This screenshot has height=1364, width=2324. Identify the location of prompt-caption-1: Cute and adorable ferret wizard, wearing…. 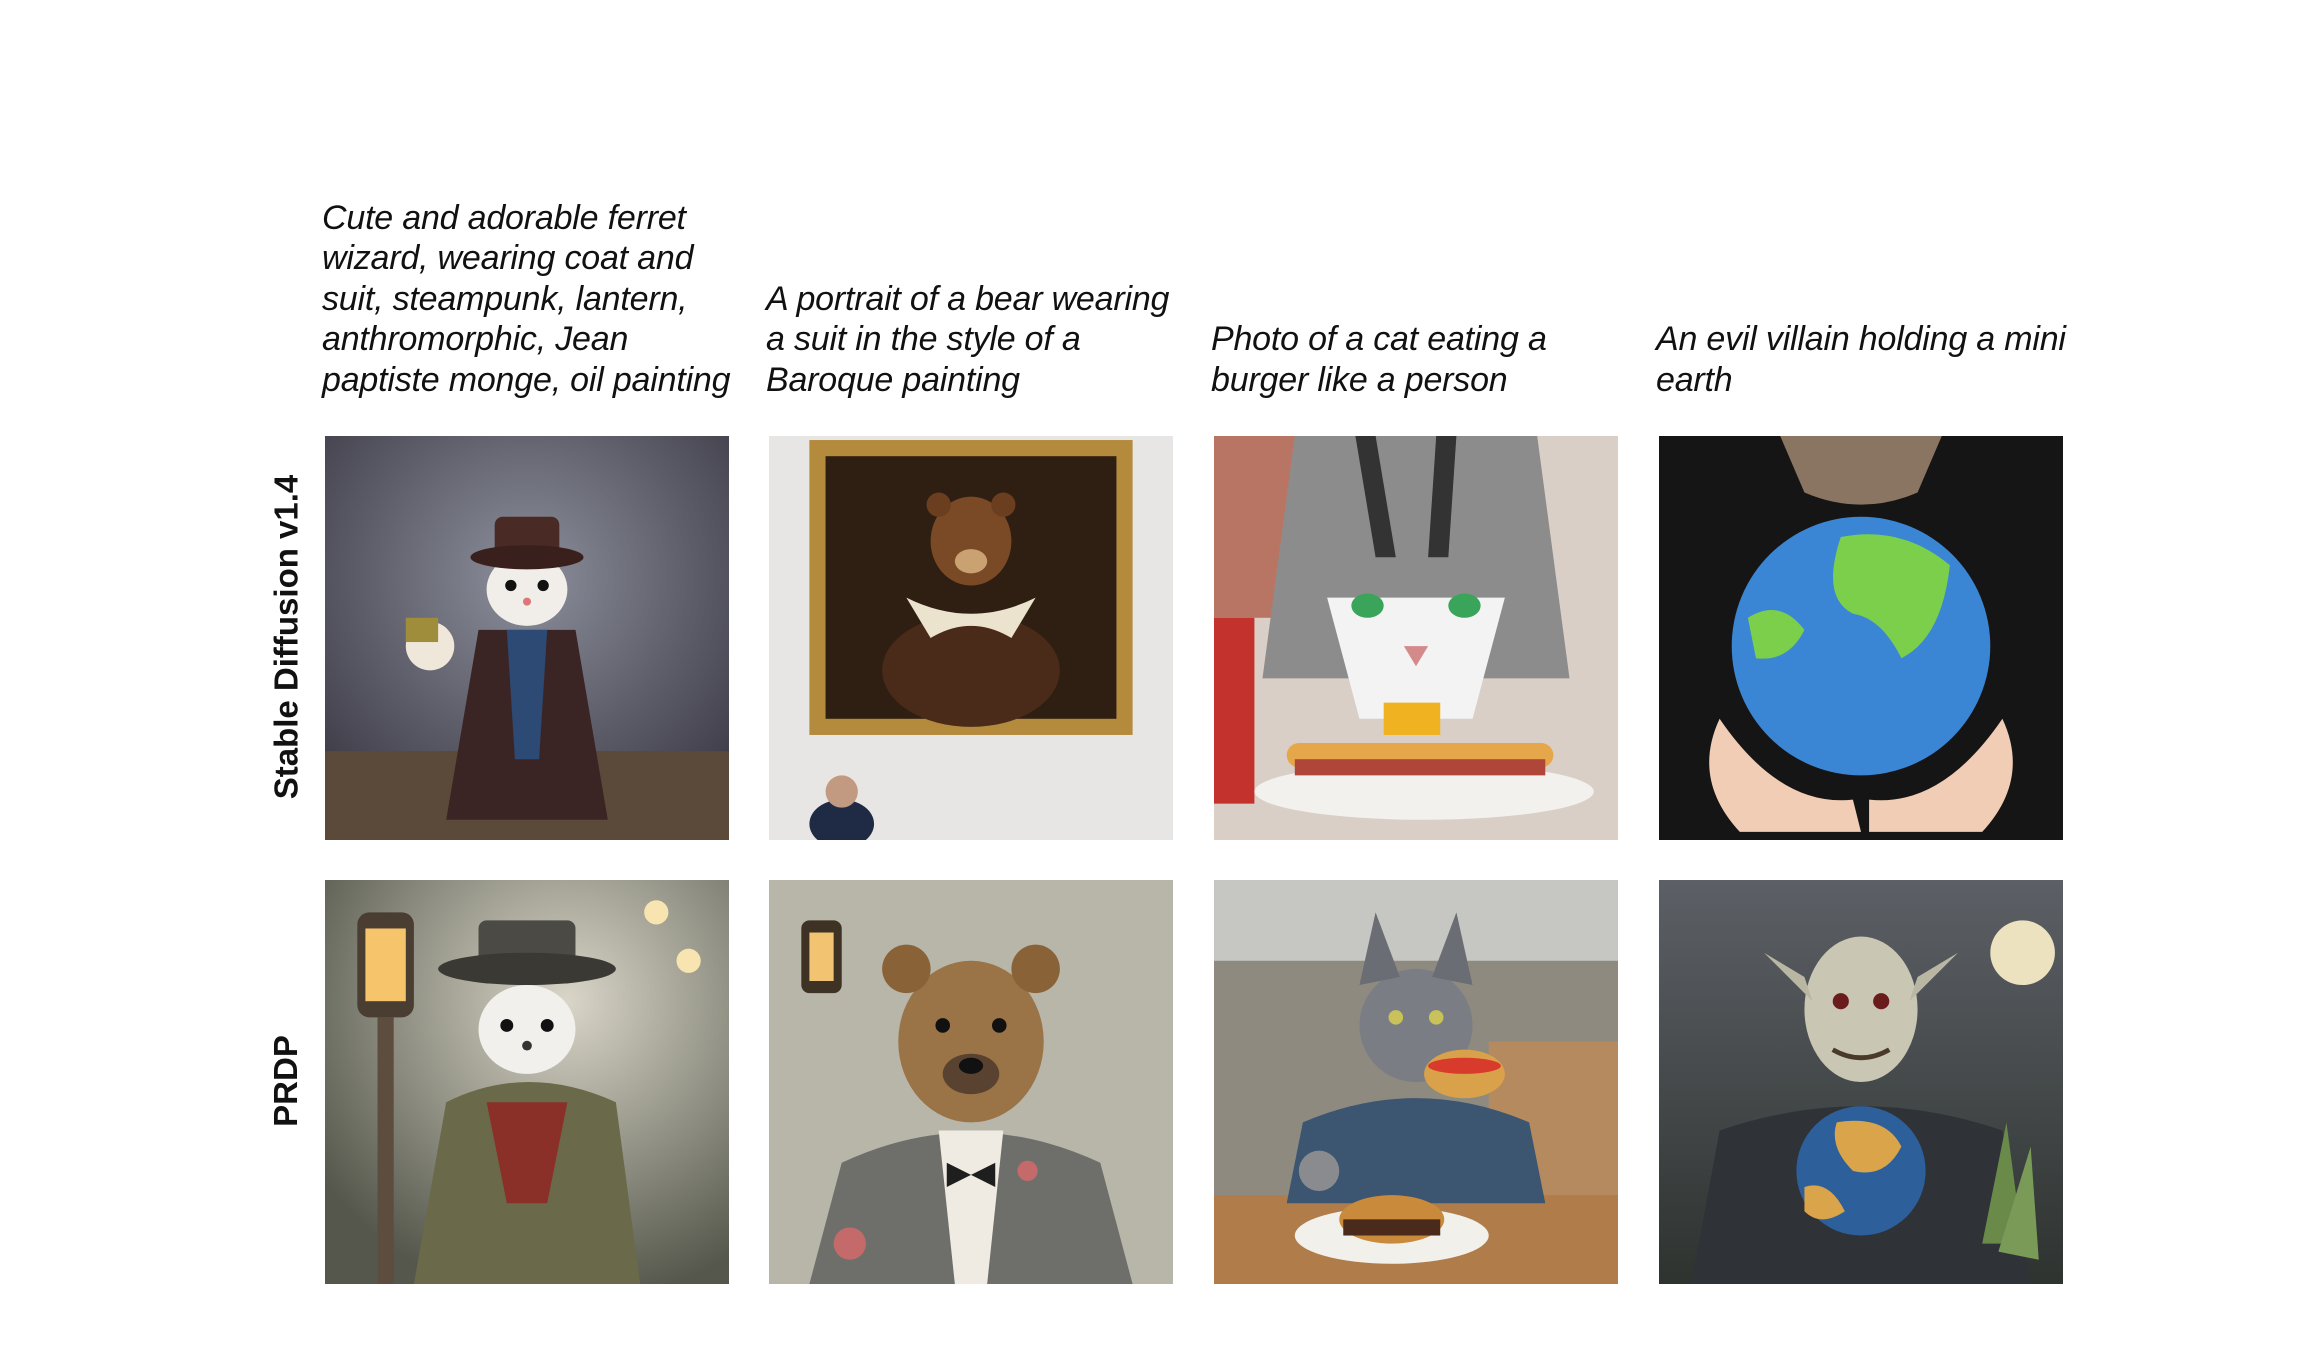
(526, 298).